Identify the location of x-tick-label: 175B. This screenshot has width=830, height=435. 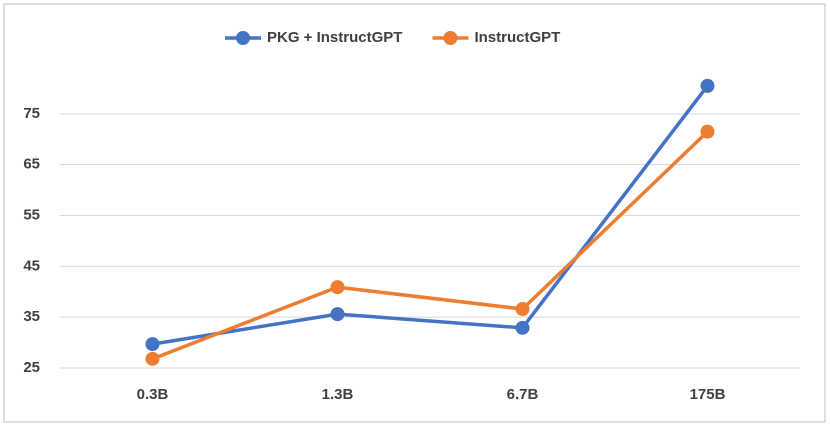
(708, 394).